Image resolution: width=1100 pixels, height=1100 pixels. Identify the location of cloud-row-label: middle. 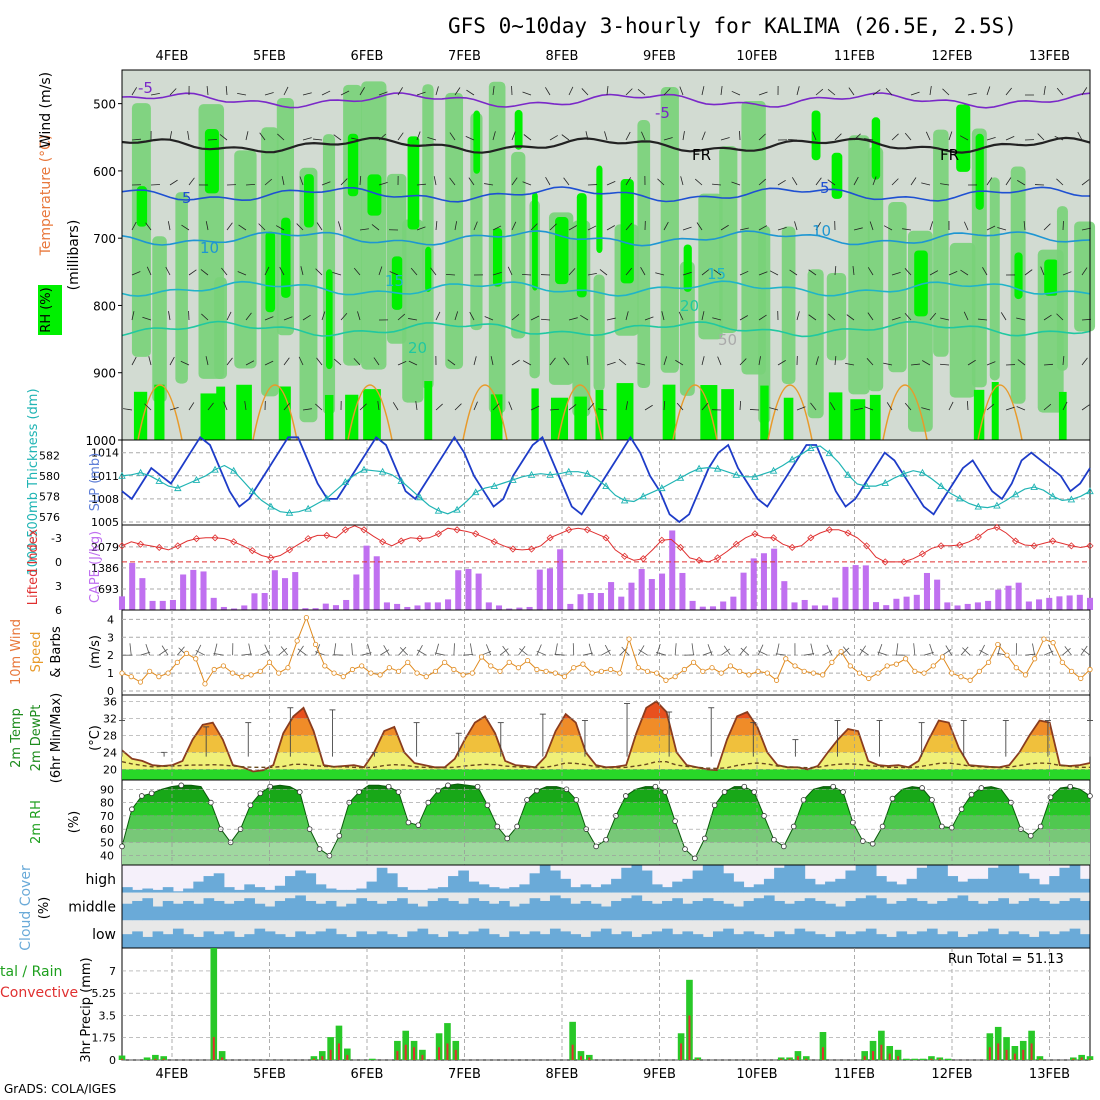
(92, 908).